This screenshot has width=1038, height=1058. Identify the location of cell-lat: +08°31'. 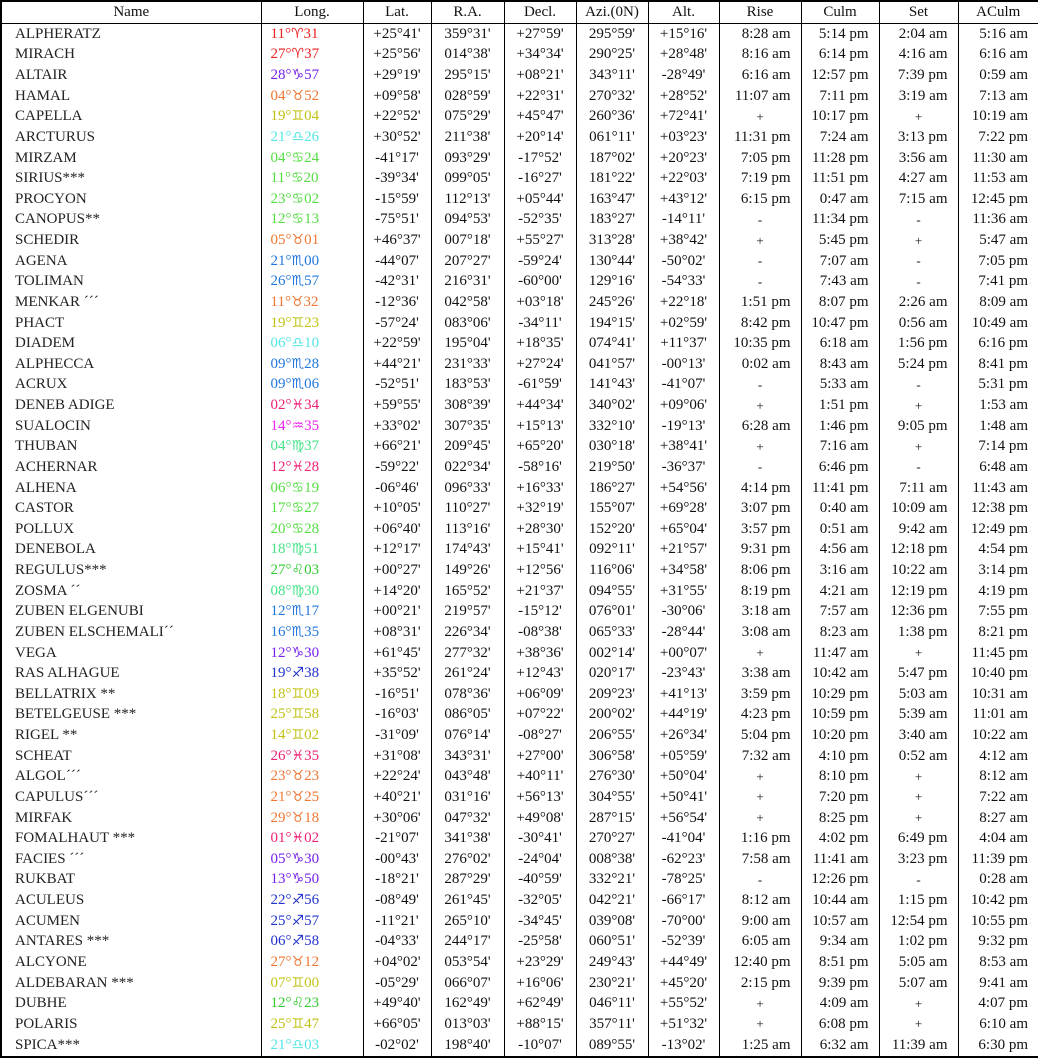
(396, 632).